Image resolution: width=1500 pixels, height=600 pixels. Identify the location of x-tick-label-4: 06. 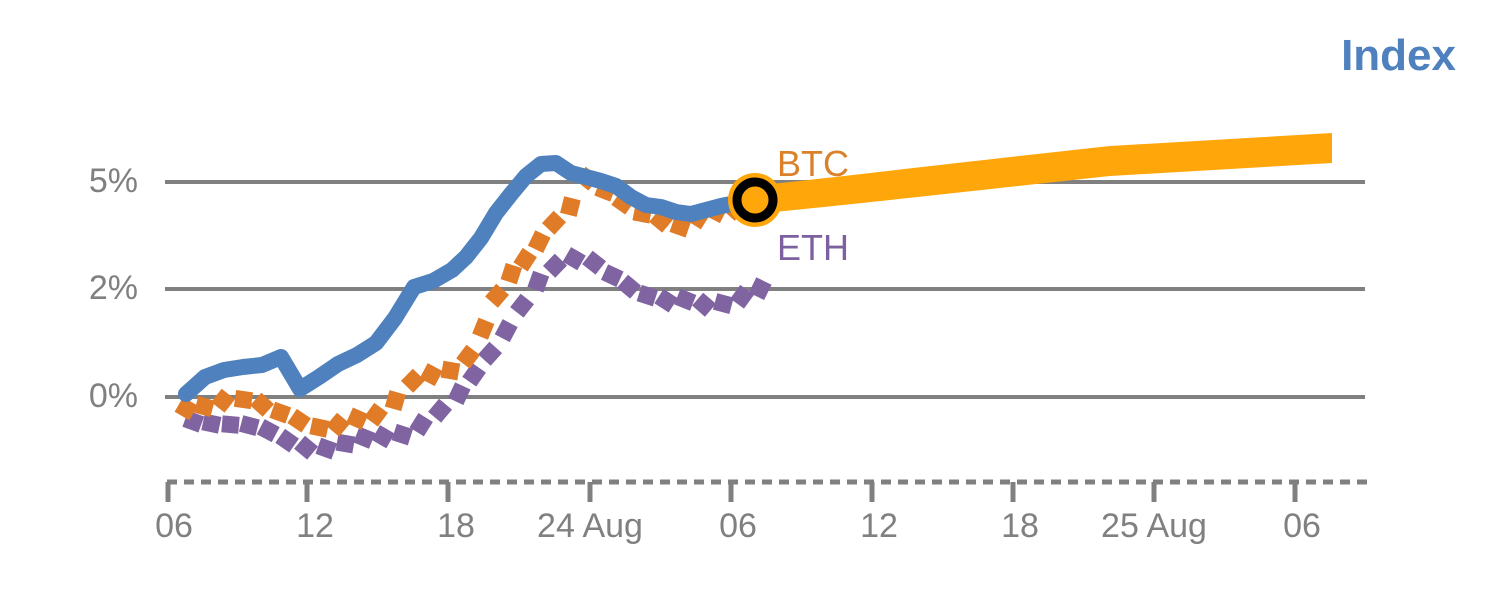
(738, 526).